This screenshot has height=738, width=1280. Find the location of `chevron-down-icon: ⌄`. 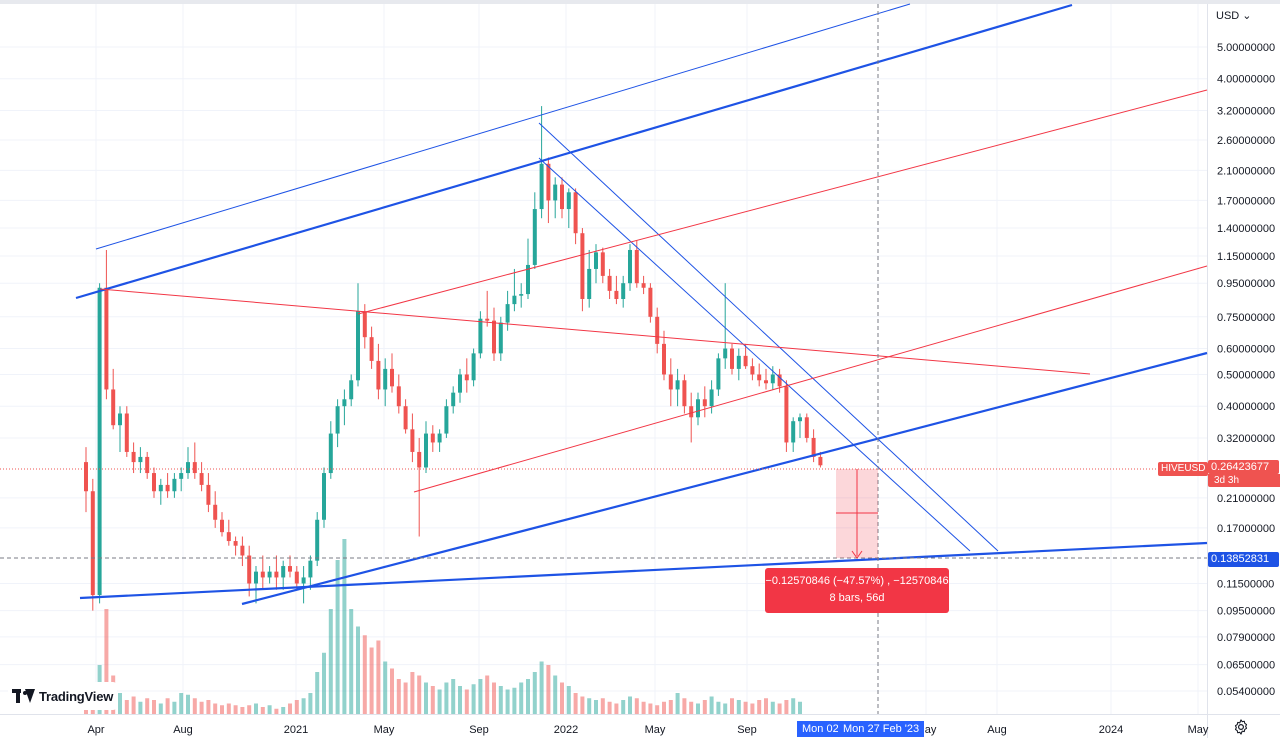

chevron-down-icon: ⌄ is located at coordinates (1247, 16).